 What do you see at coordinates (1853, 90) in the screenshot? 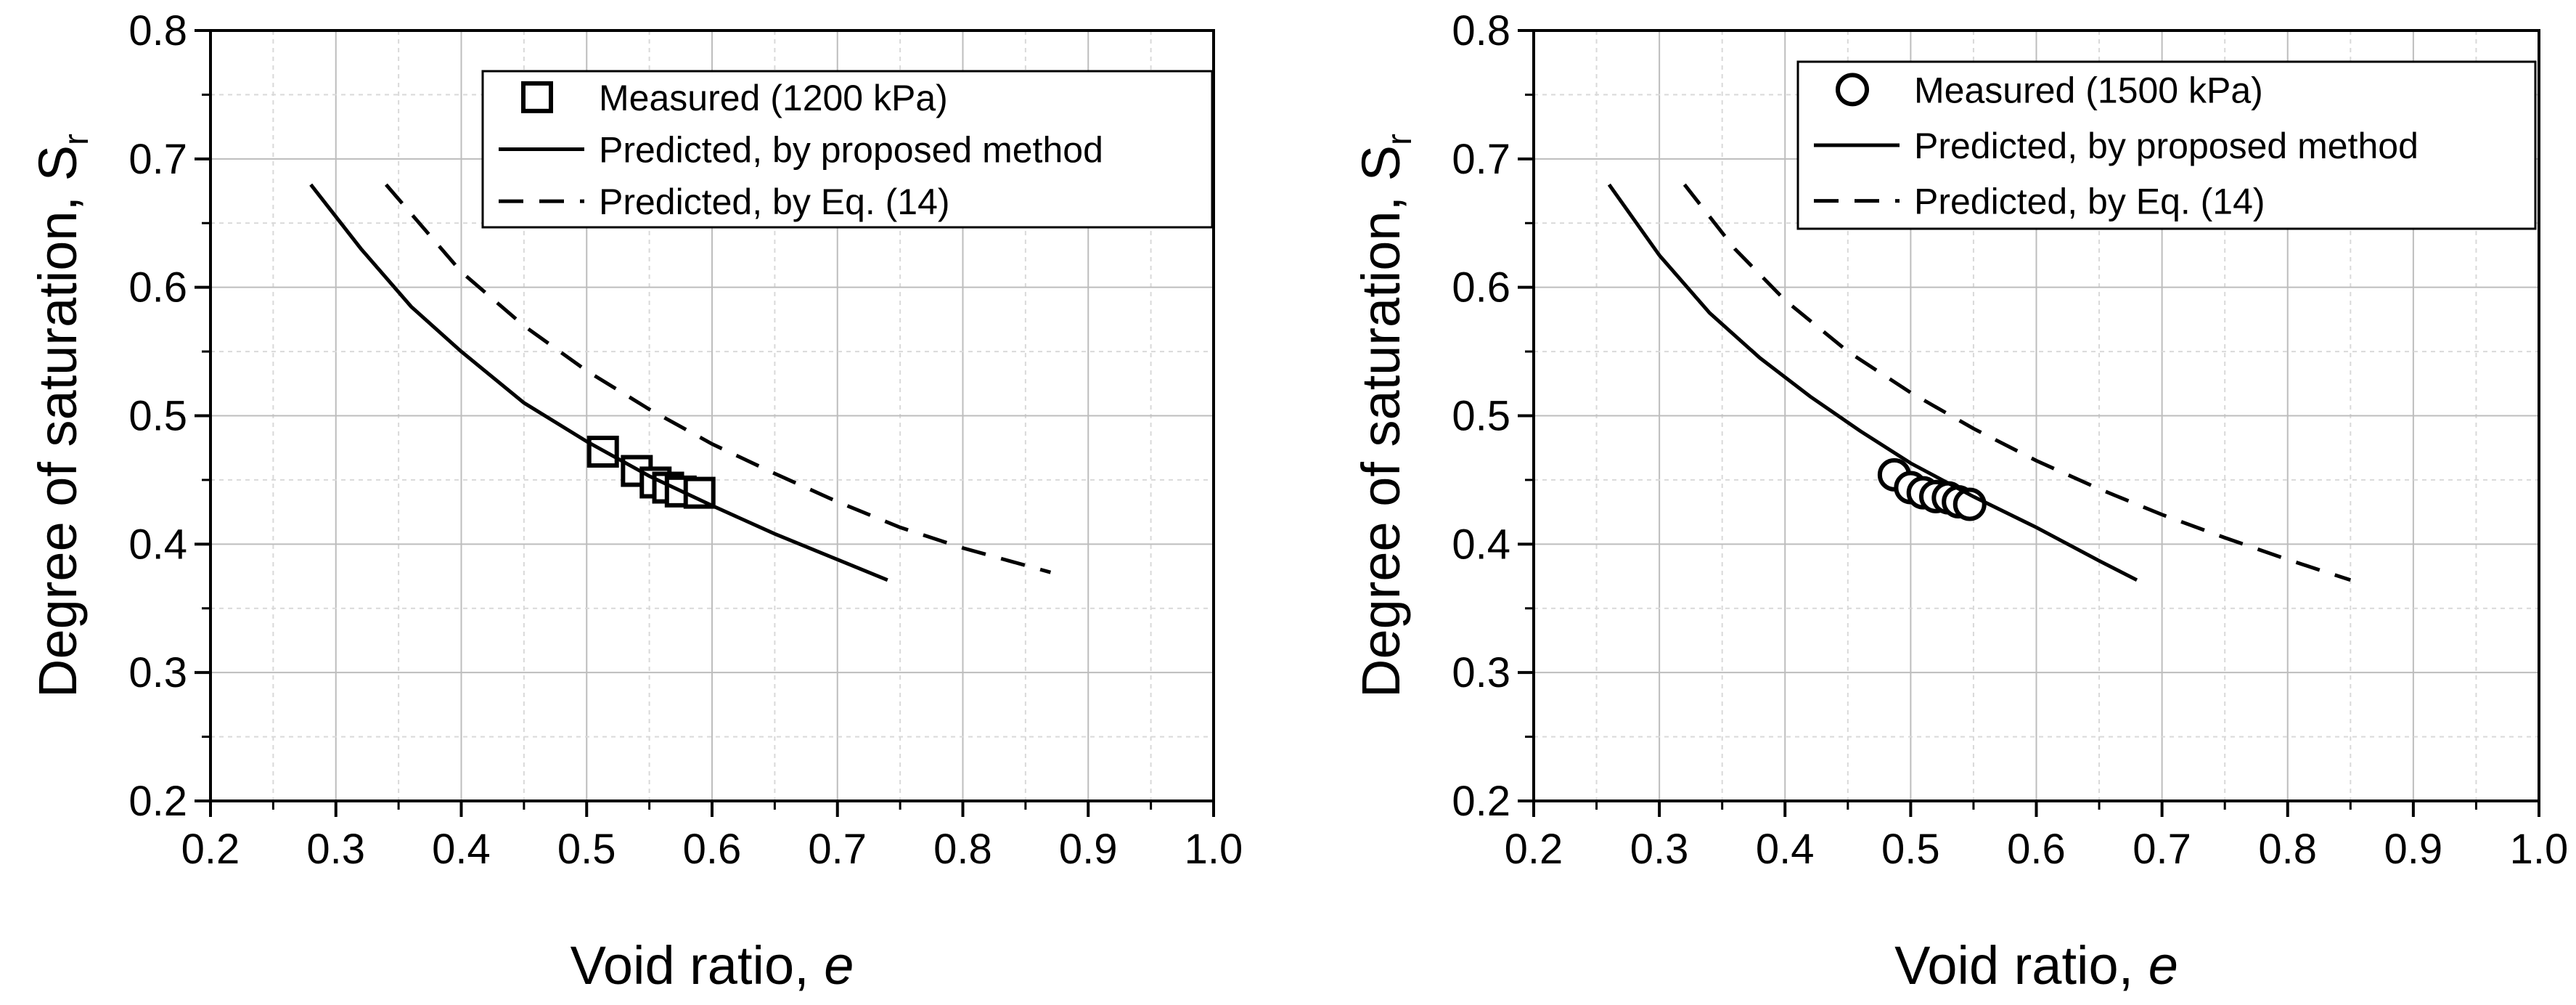
I see `legend-circle-marker` at bounding box center [1853, 90].